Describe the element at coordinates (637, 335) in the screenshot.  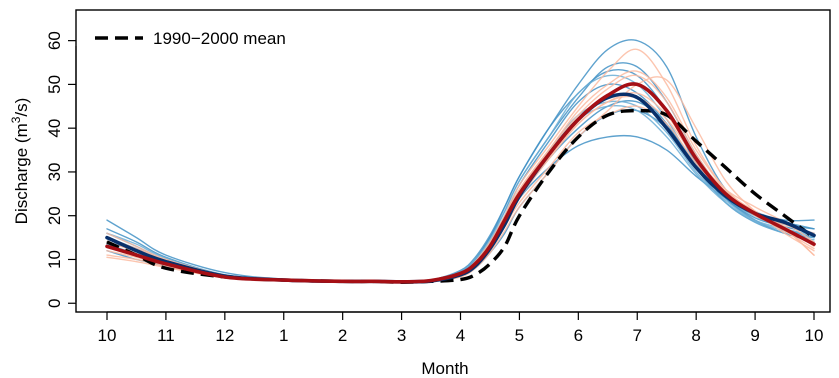
I see `x-tick-label: 7` at that location.